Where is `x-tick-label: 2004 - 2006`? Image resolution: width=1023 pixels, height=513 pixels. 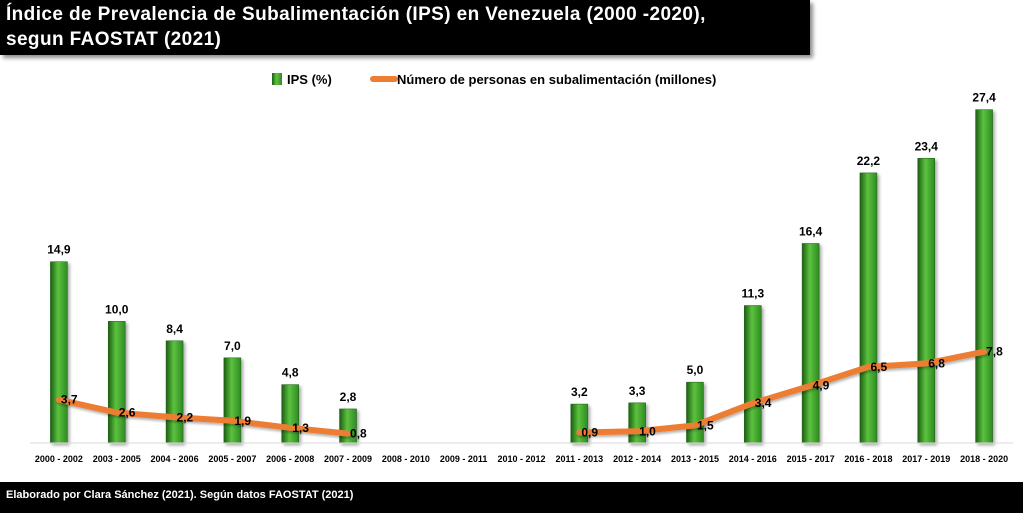 x-tick-label: 2004 - 2006 is located at coordinates (175, 459).